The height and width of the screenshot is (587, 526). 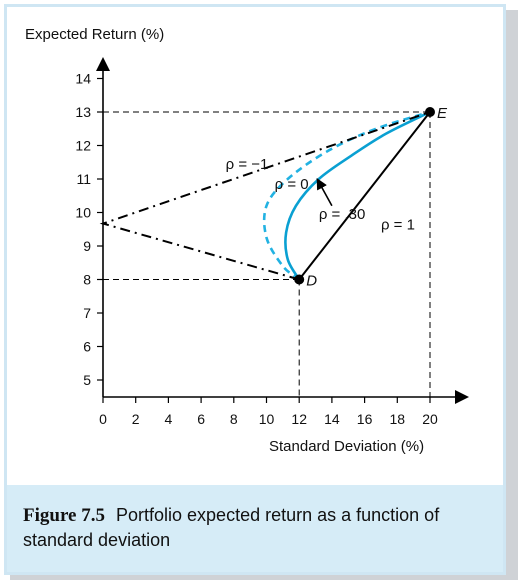 What do you see at coordinates (87, 380) in the screenshot?
I see `y-tick-label-5: 5` at bounding box center [87, 380].